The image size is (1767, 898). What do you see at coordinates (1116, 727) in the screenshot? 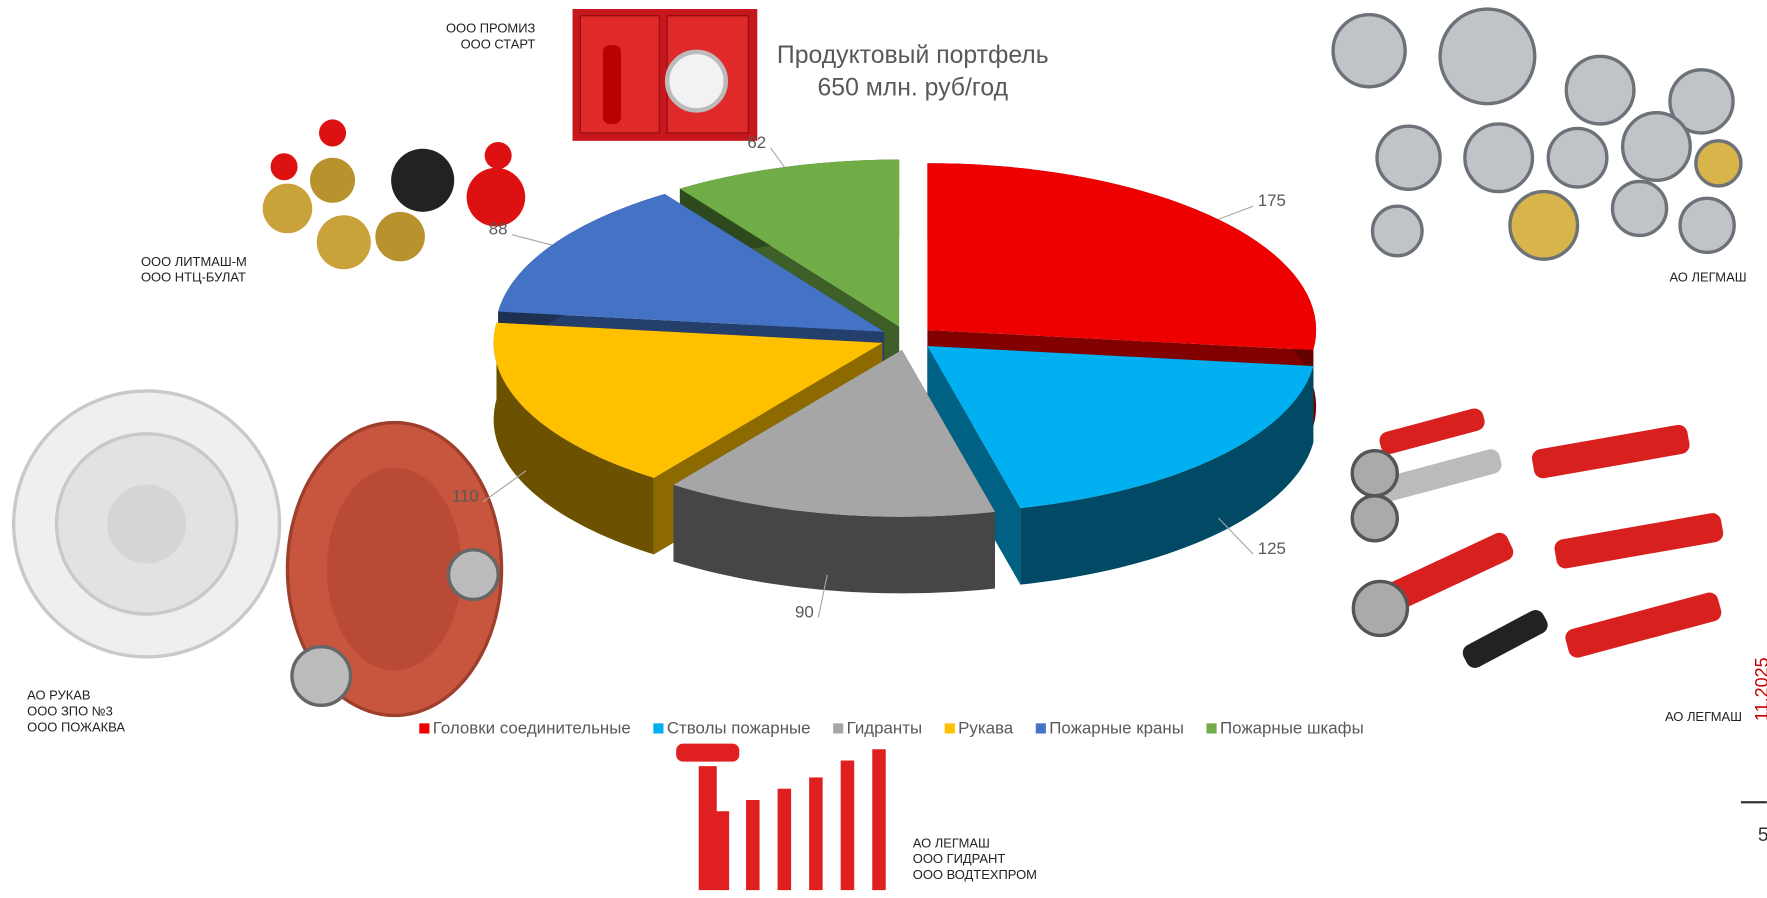
I see `legend-label: Пожарные краны` at bounding box center [1116, 727].